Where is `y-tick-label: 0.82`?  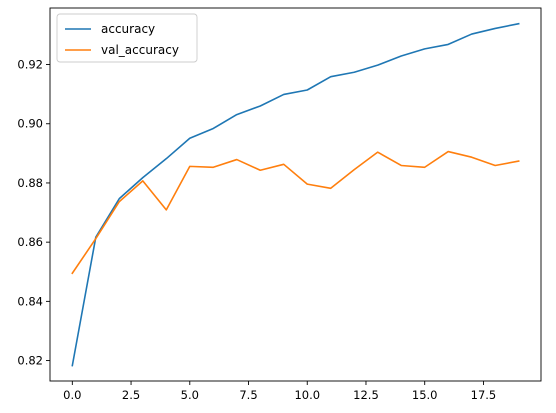 y-tick-label: 0.82 is located at coordinates (30, 361).